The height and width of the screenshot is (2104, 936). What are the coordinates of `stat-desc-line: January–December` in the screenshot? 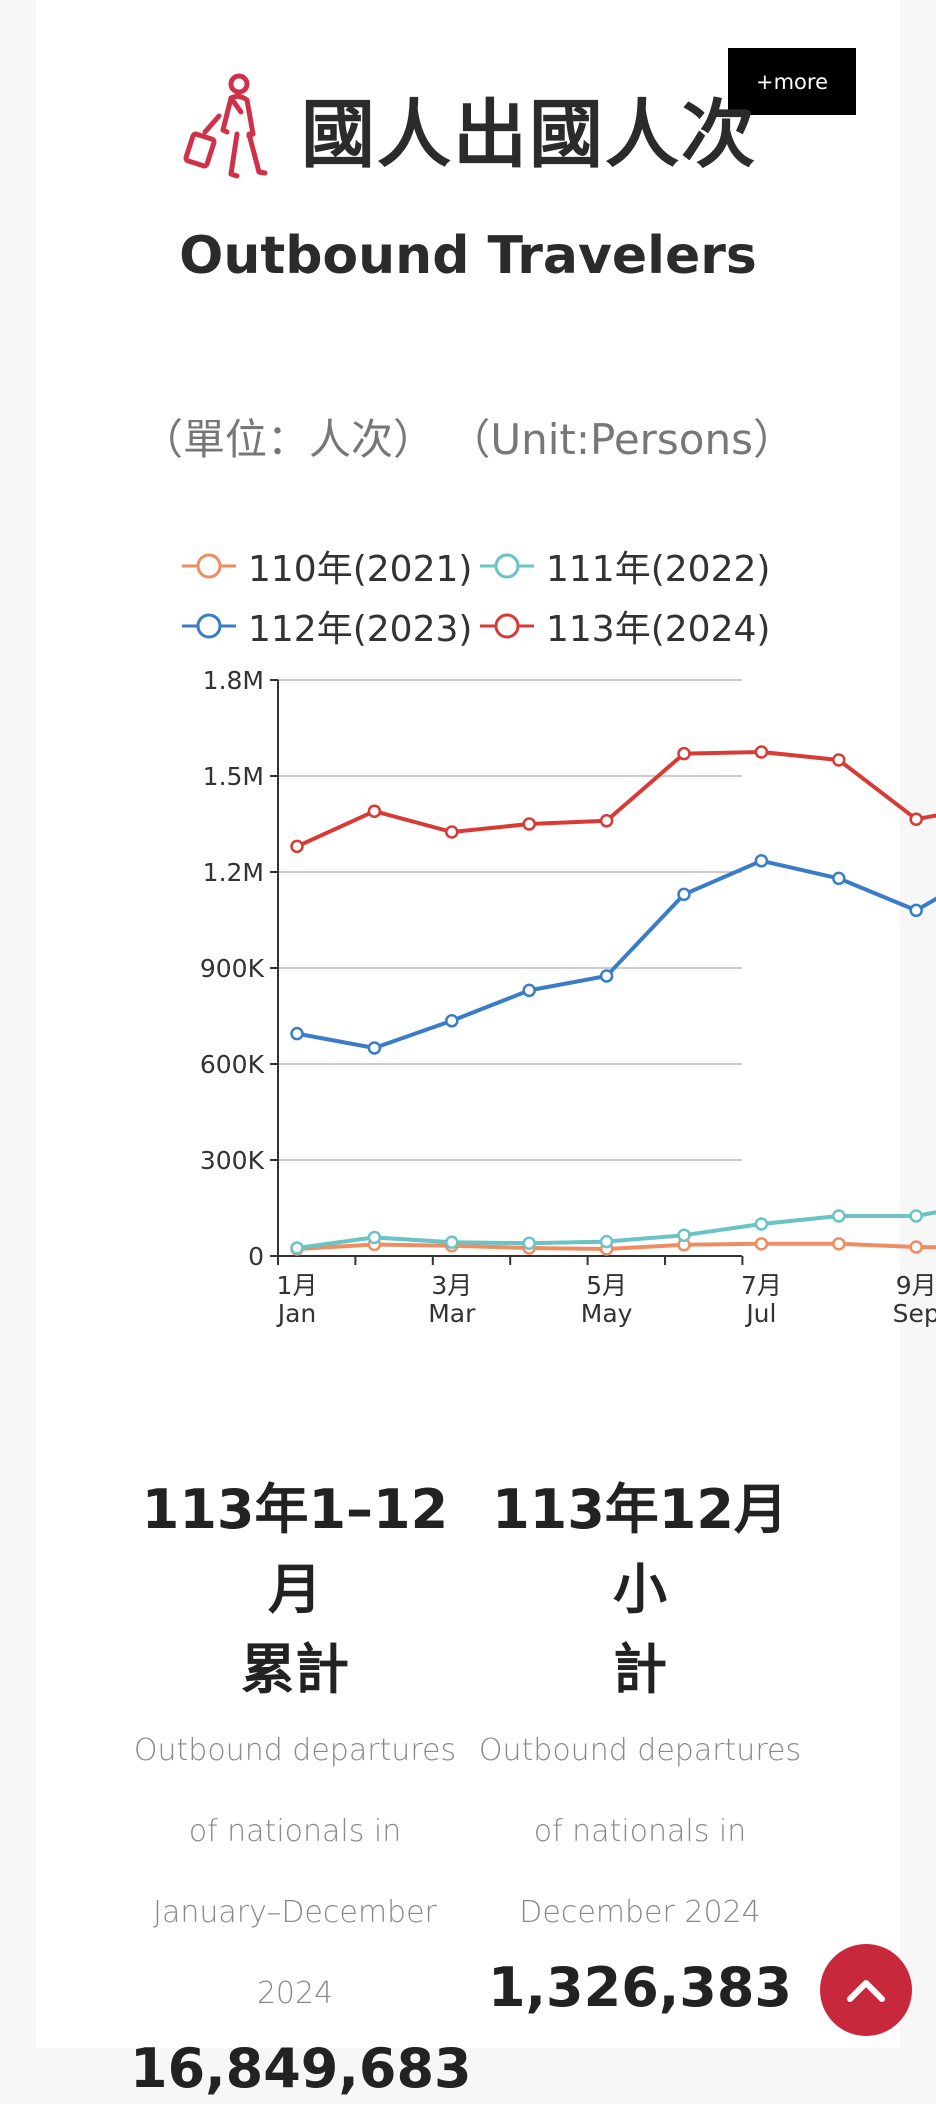 It's located at (295, 1912).